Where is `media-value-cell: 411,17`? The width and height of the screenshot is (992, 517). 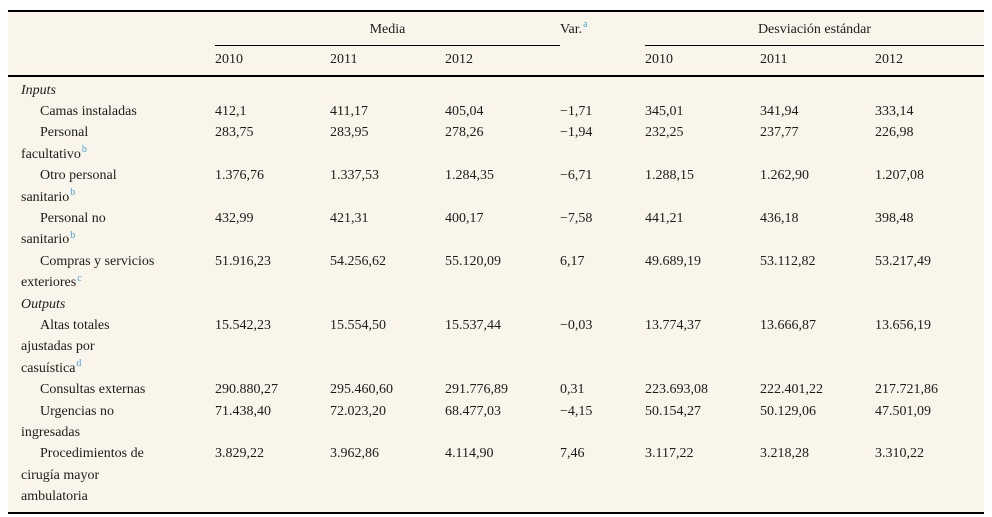
media-value-cell: 411,17 is located at coordinates (349, 111).